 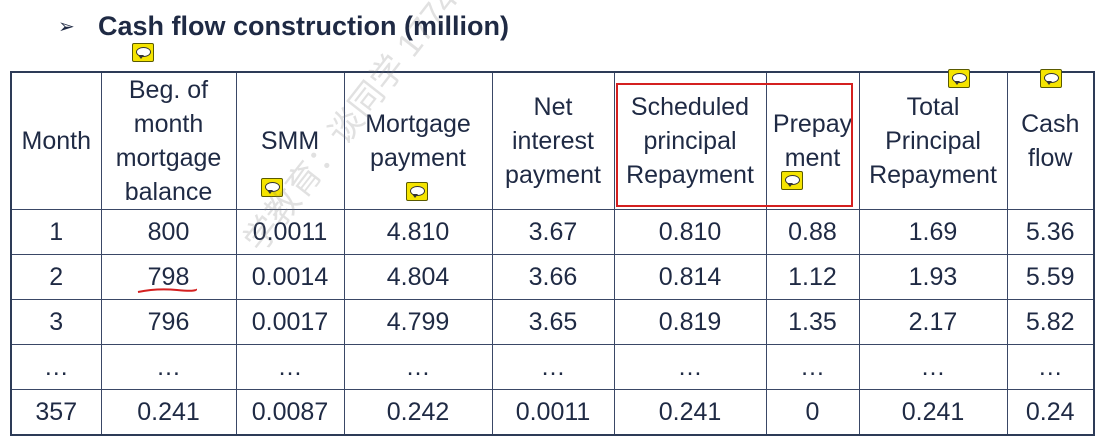 What do you see at coordinates (418, 232) in the screenshot?
I see `table-cell: 4.810` at bounding box center [418, 232].